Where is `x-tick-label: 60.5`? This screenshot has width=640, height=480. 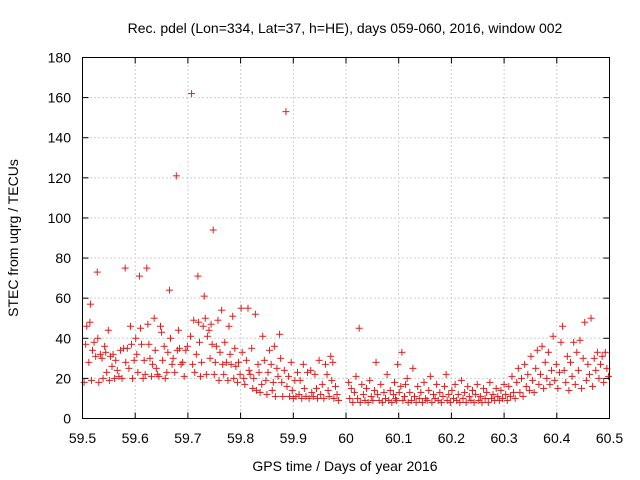 x-tick-label: 60.5 is located at coordinates (609, 438).